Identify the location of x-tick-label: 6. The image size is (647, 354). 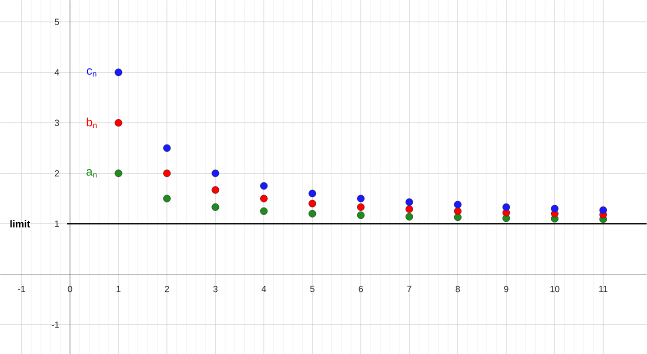
(360, 289).